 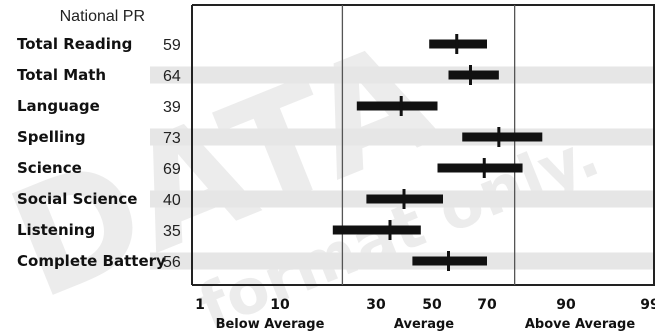 What do you see at coordinates (172, 169) in the screenshot?
I see `percentile-value: 69` at bounding box center [172, 169].